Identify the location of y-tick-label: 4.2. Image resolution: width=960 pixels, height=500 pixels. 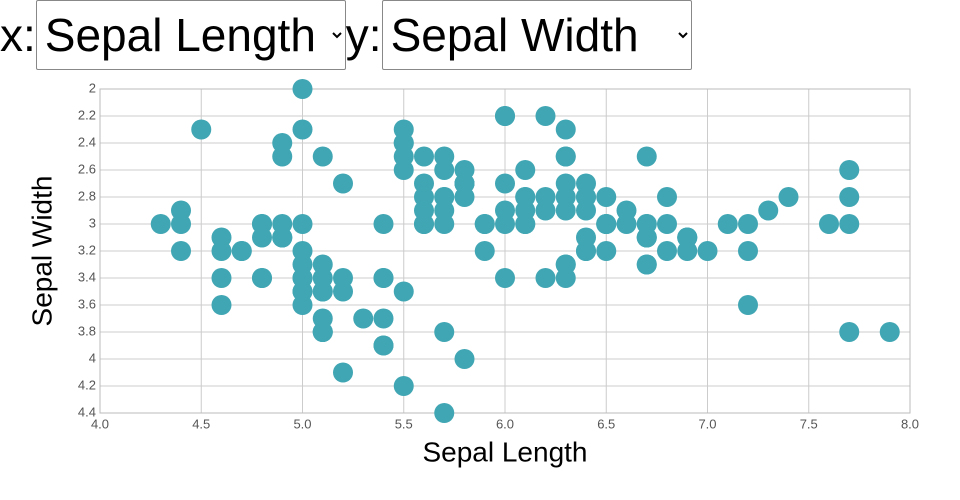
(87, 384).